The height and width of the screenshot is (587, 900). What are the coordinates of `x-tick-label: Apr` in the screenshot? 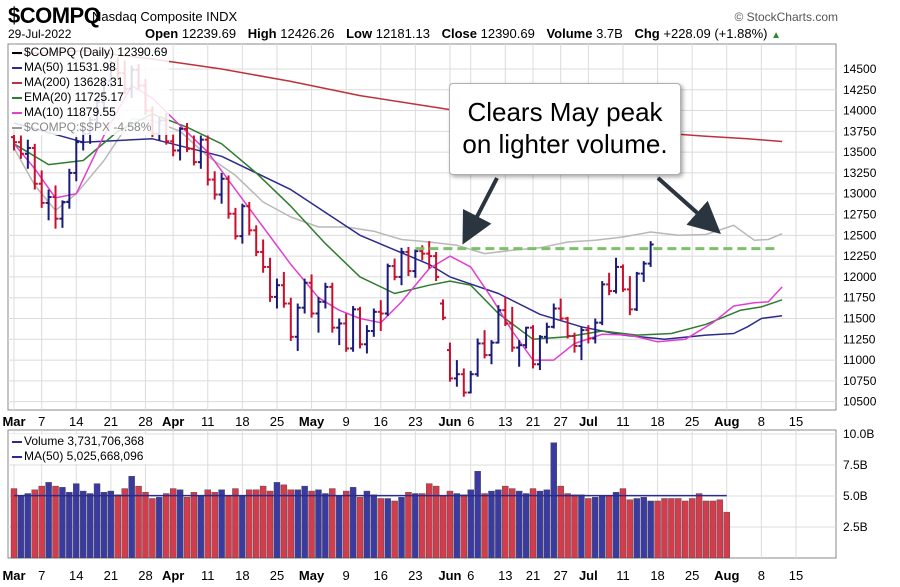 It's located at (173, 575).